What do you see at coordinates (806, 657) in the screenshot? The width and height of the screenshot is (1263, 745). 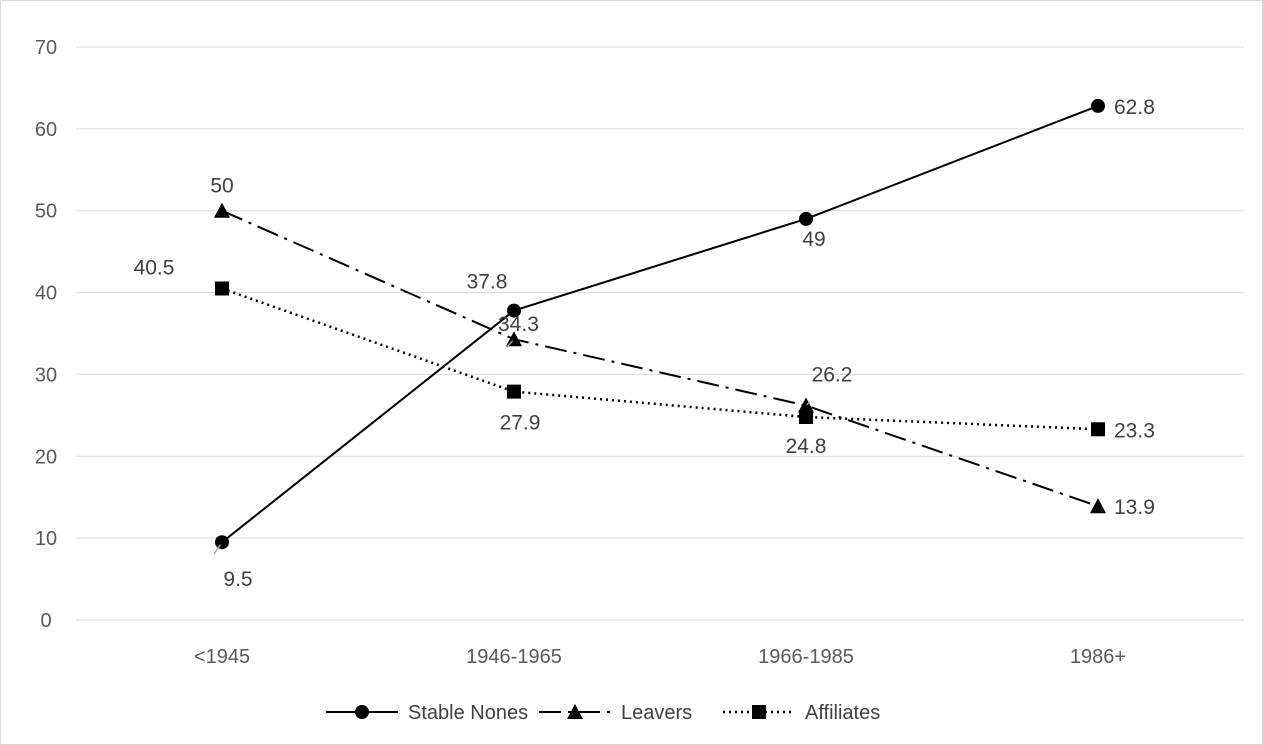 I see `x-tick-label: 1966-1985` at bounding box center [806, 657].